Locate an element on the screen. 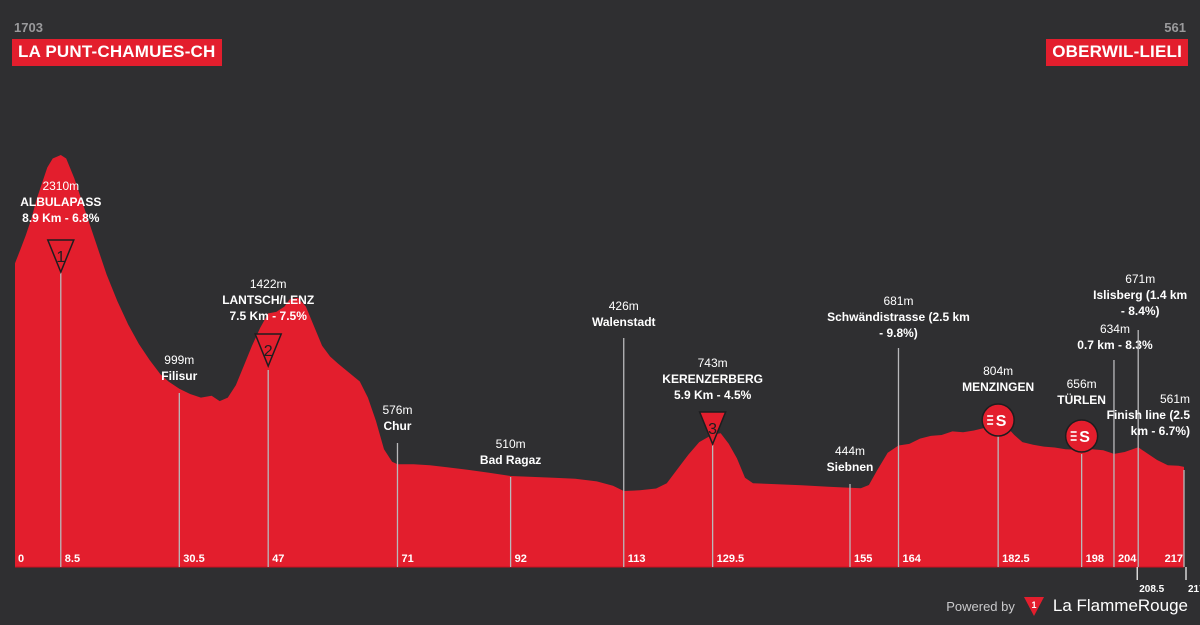  distance-tick-label: 155 is located at coordinates (863, 559).